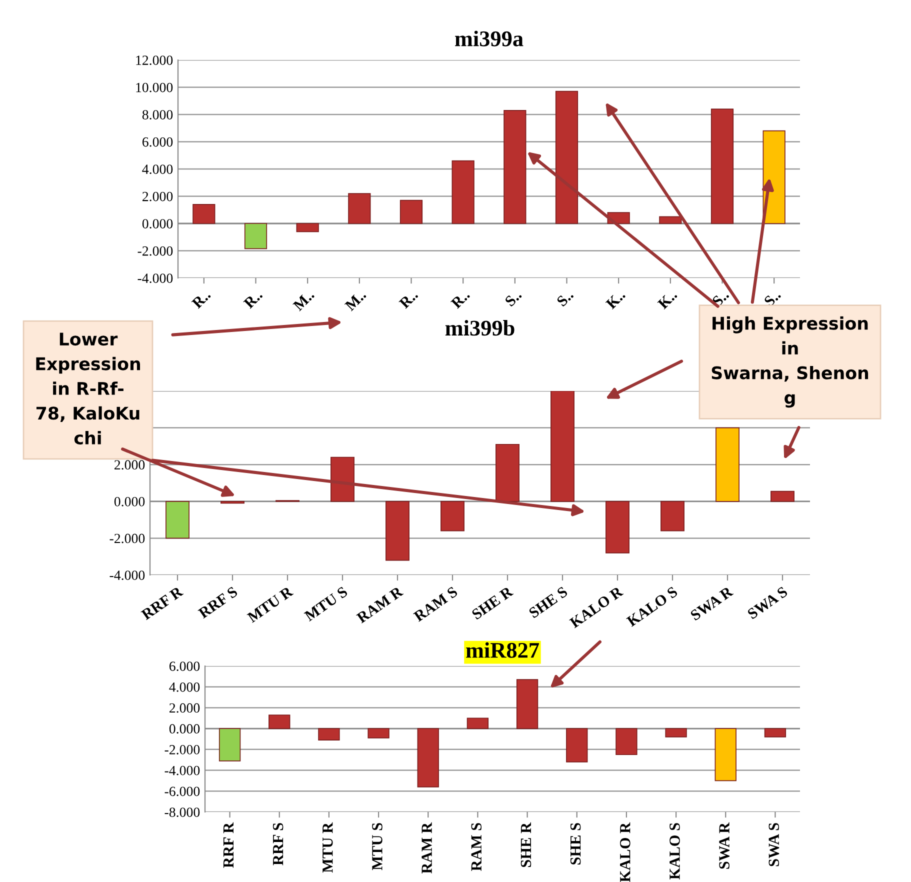  Describe the element at coordinates (790, 362) in the screenshot. I see `annotation: High Expression in Swarna, Shenon g` at that location.